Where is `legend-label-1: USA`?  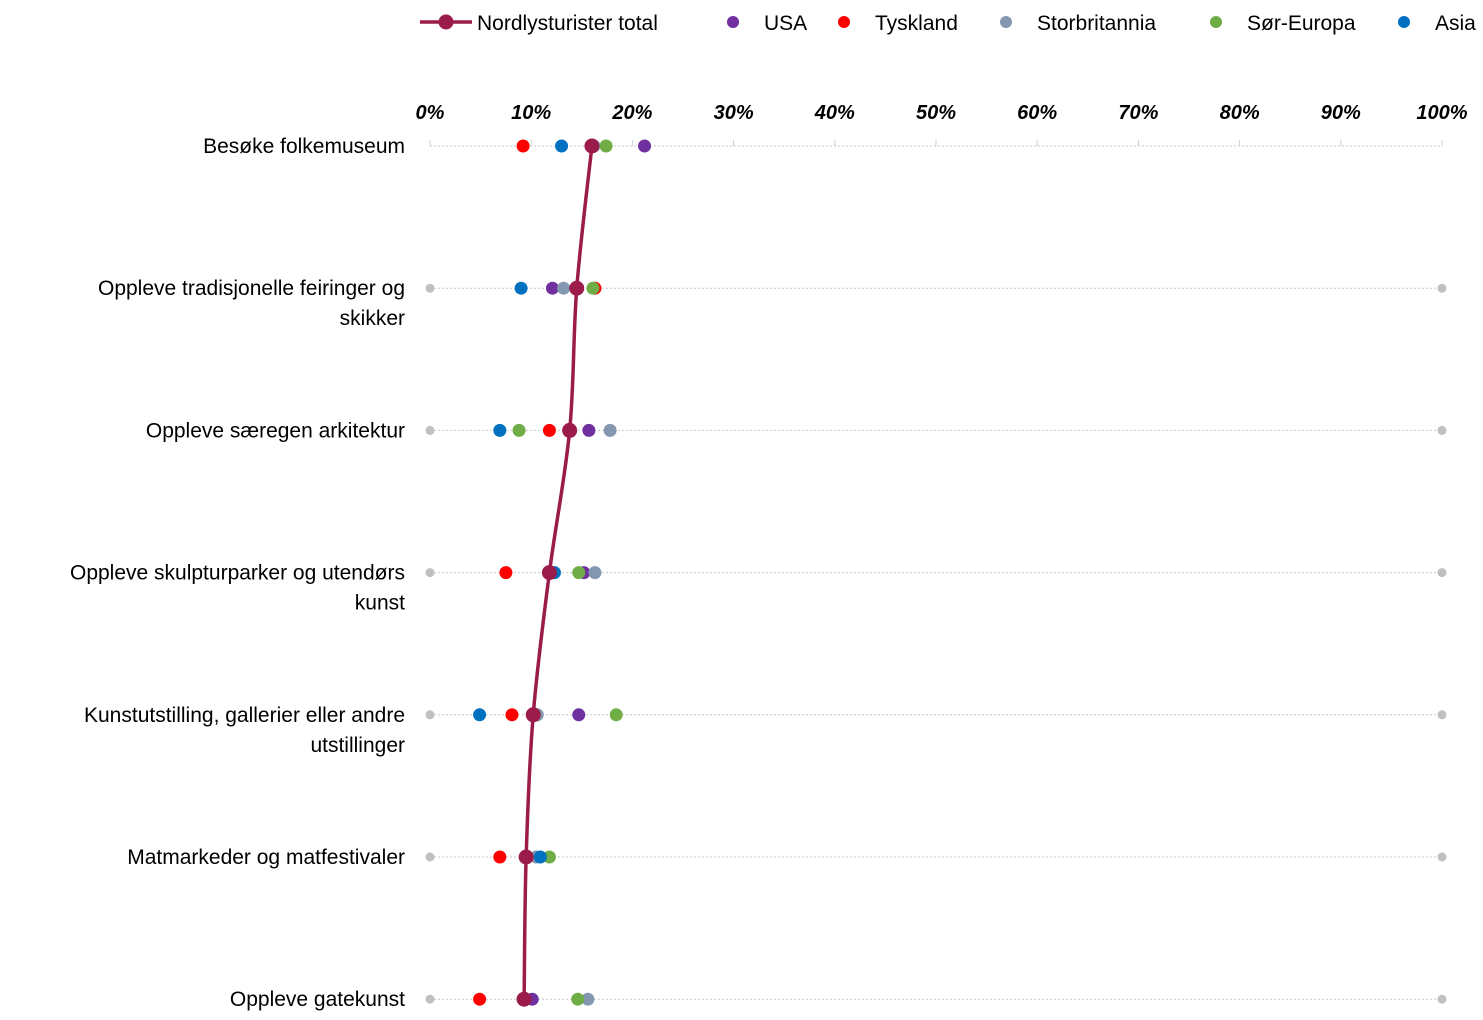 legend-label-1: USA is located at coordinates (785, 23).